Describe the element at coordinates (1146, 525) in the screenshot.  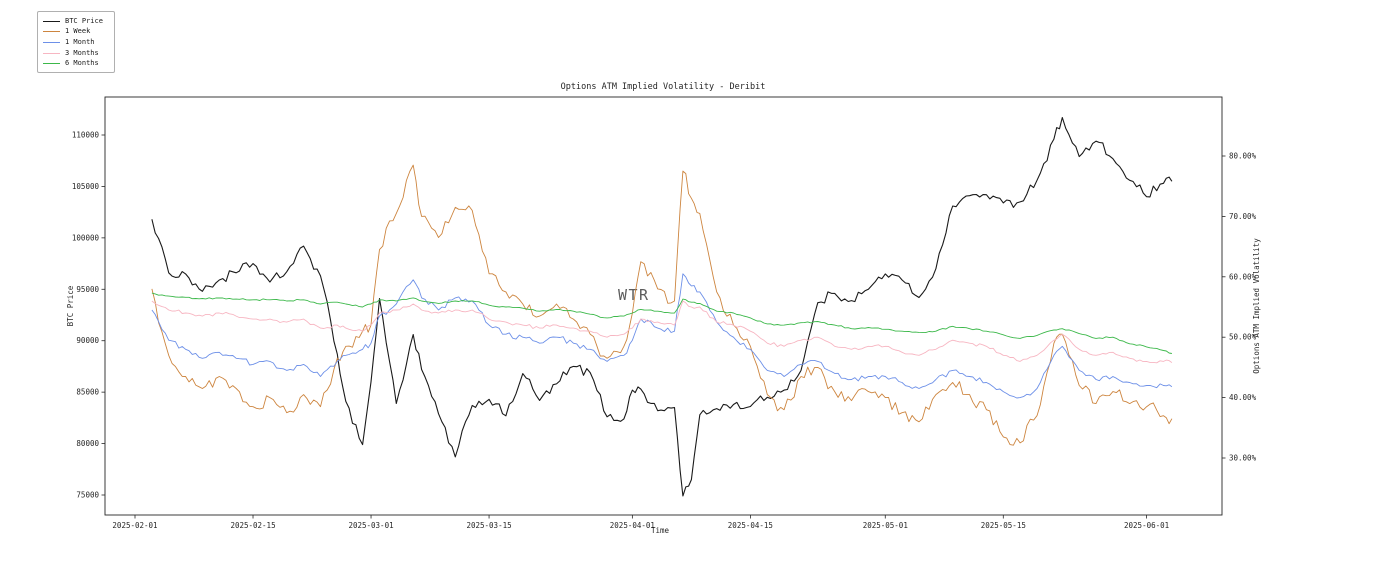
I see `x-tick-label: 2025-06-01` at that location.